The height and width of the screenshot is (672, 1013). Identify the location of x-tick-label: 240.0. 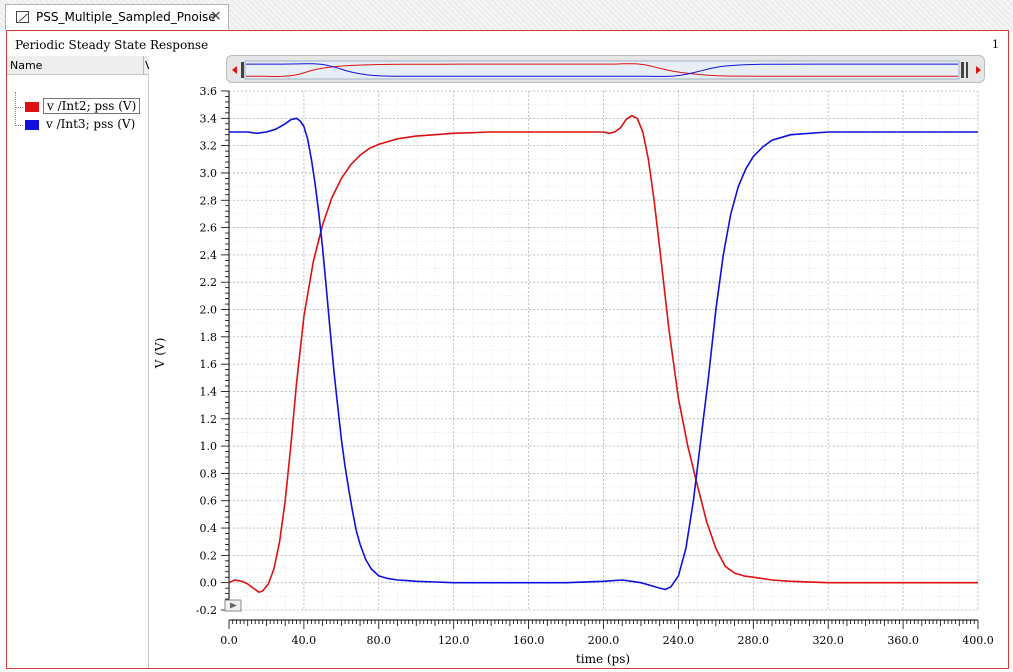
(679, 640).